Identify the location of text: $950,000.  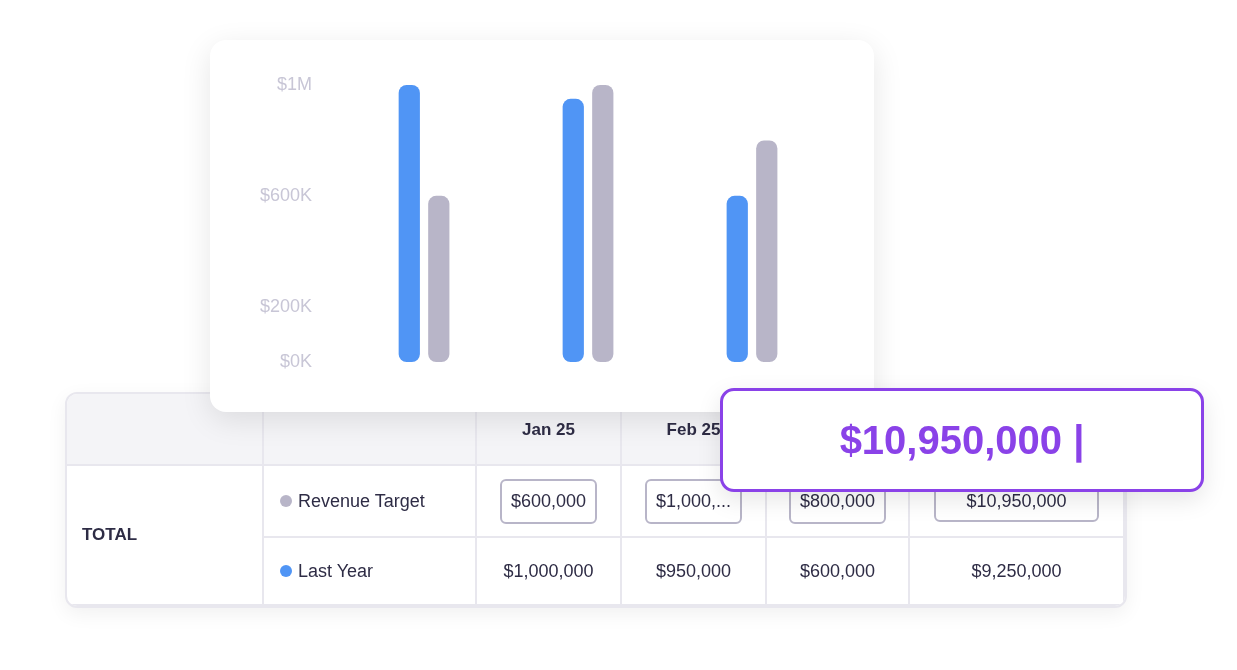
(694, 572).